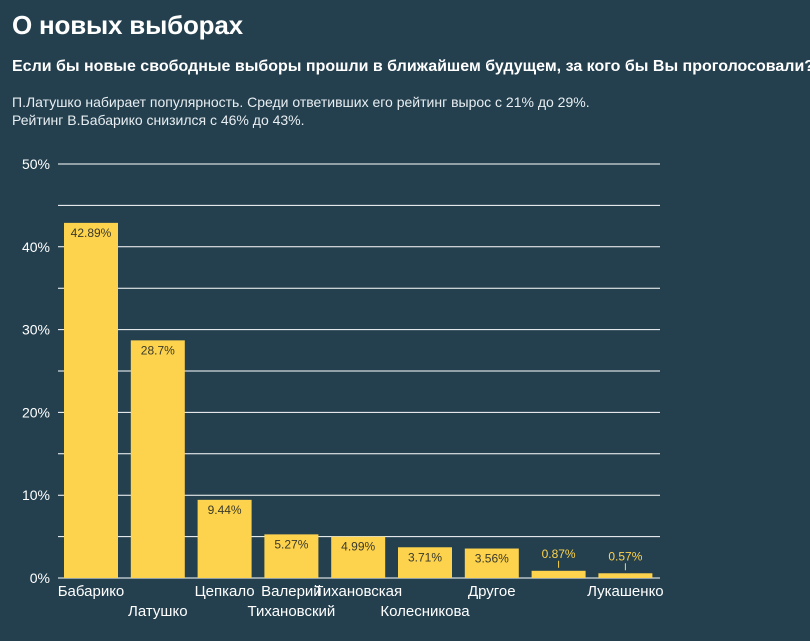 The height and width of the screenshot is (641, 810). Describe the element at coordinates (36, 412) in the screenshot. I see `y-tick-label: 20%` at that location.